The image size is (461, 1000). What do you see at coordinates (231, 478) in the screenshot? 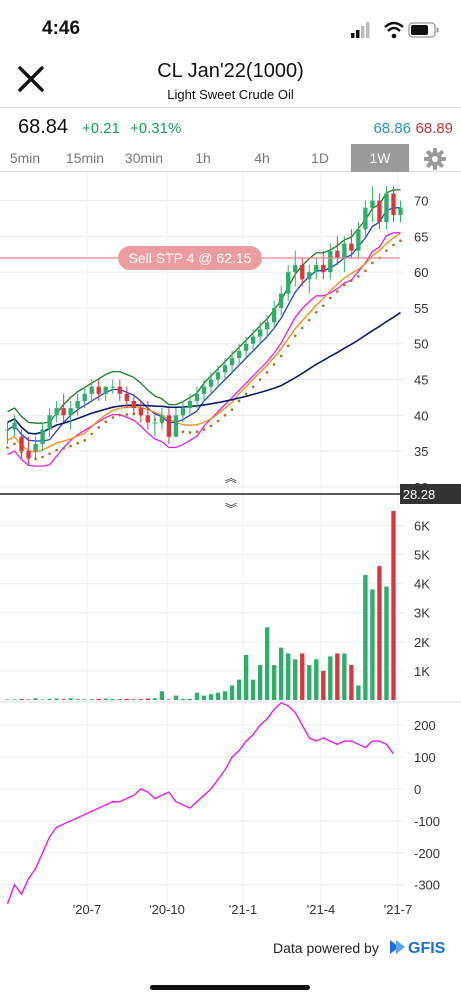
I see `collapse-up-icon: ︽` at bounding box center [231, 478].